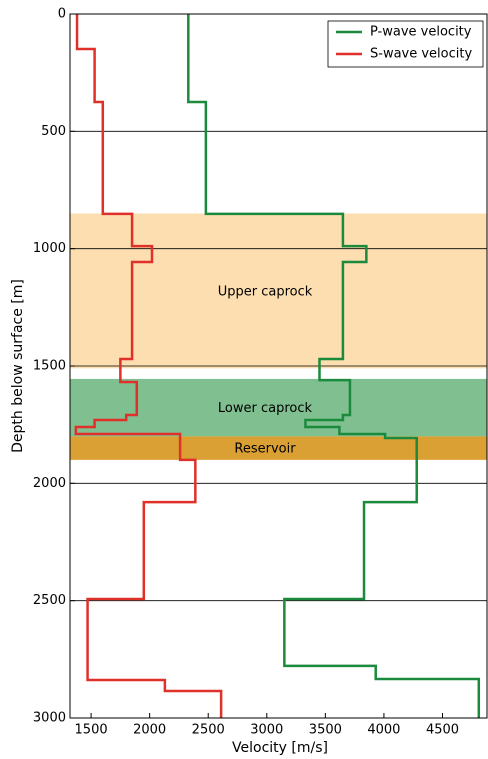 The height and width of the screenshot is (759, 488). I want to click on x-tick-label: 2500, so click(208, 730).